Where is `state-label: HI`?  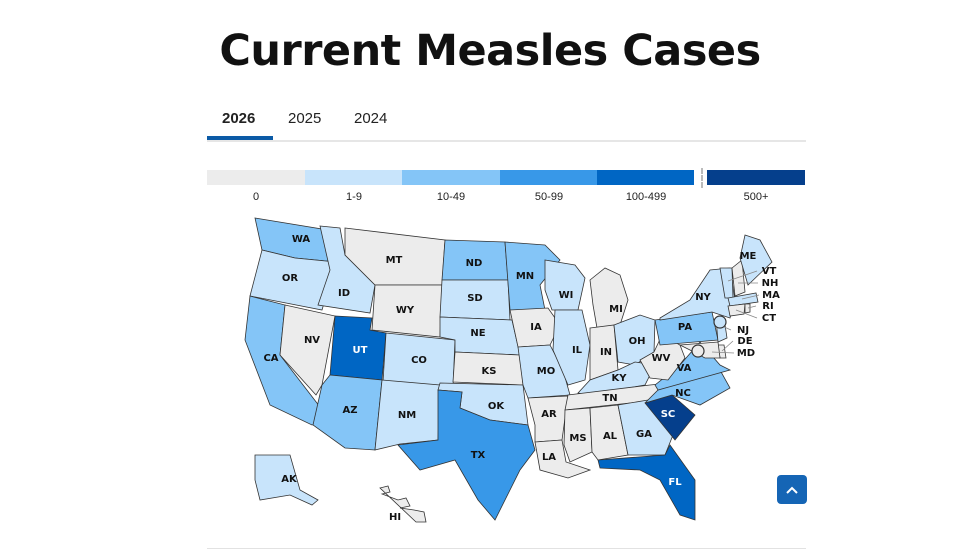
state-label: HI is located at coordinates (395, 517).